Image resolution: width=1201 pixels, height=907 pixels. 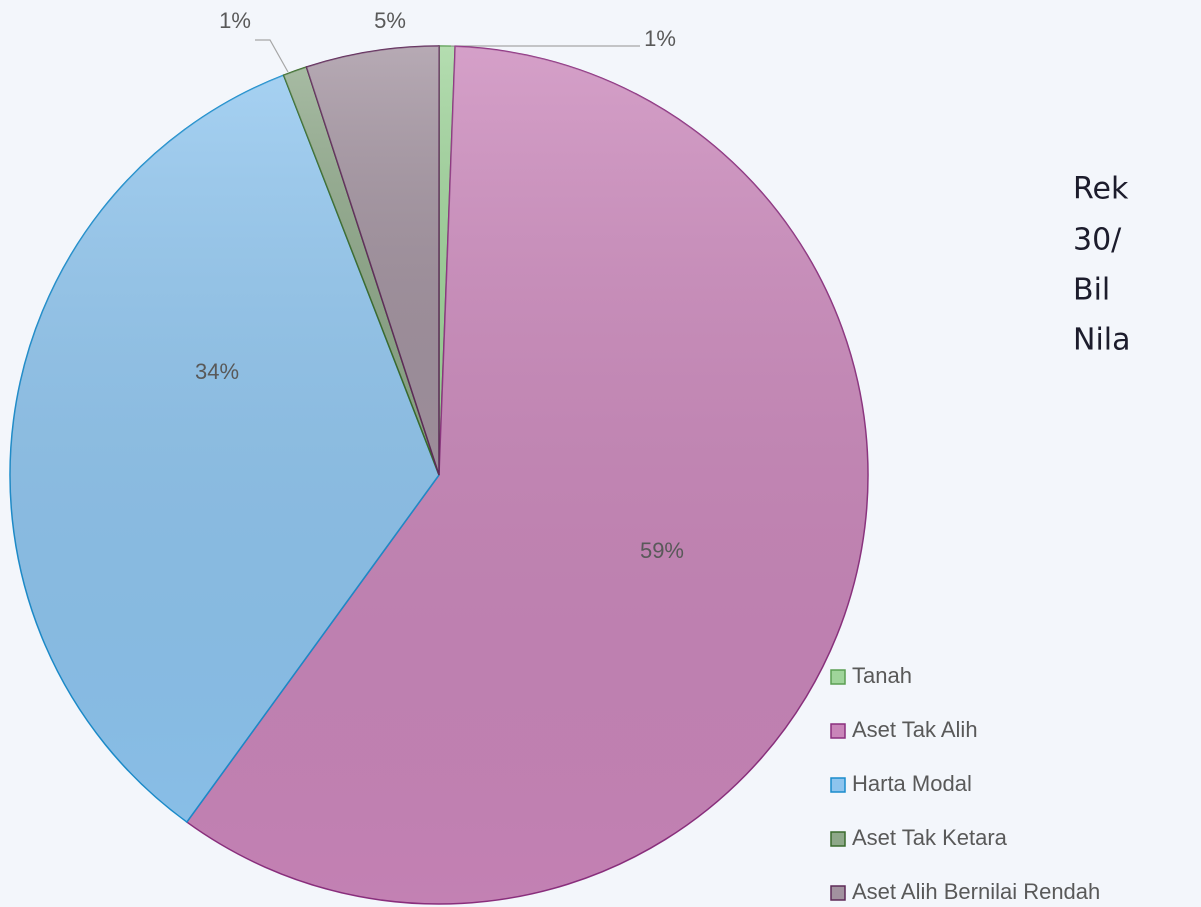 What do you see at coordinates (1097, 240) in the screenshot?
I see `side-text: 30/` at bounding box center [1097, 240].